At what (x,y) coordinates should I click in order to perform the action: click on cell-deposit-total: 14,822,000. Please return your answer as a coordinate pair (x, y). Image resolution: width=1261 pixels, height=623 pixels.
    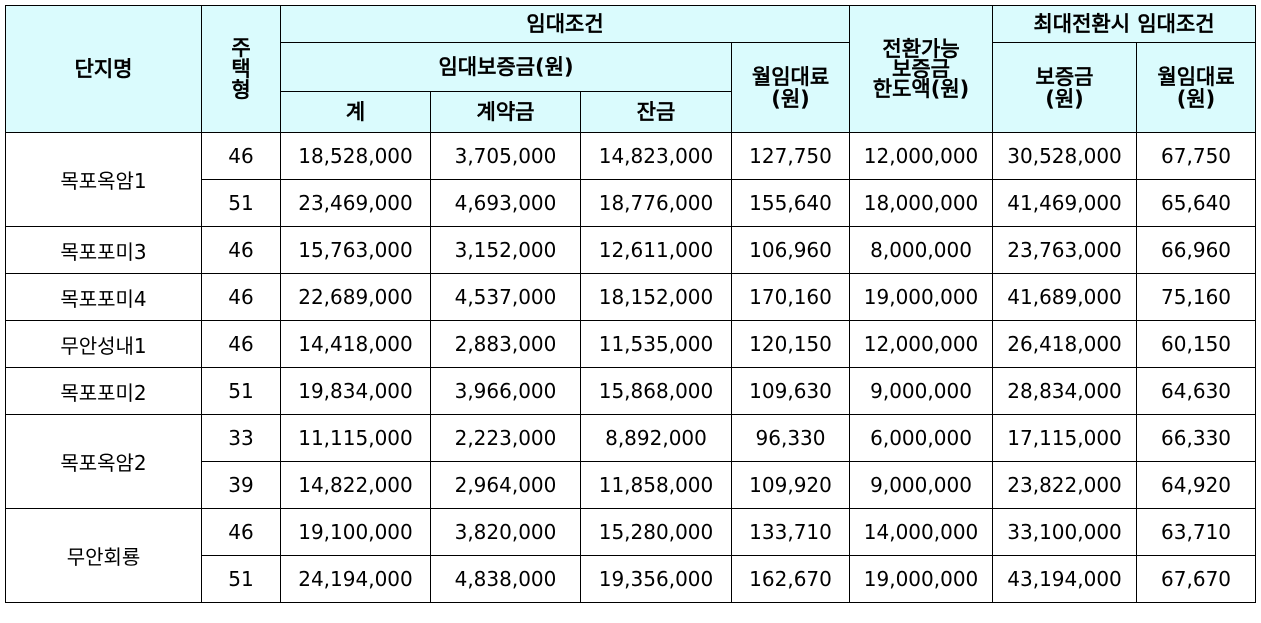
    Looking at the image, I should click on (355, 485).